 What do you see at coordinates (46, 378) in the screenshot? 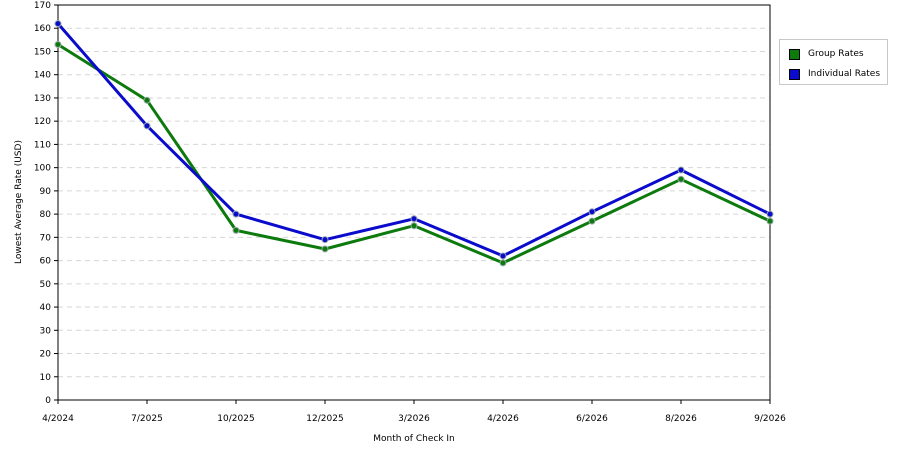
I see `y-tick-label: 10` at bounding box center [46, 378].